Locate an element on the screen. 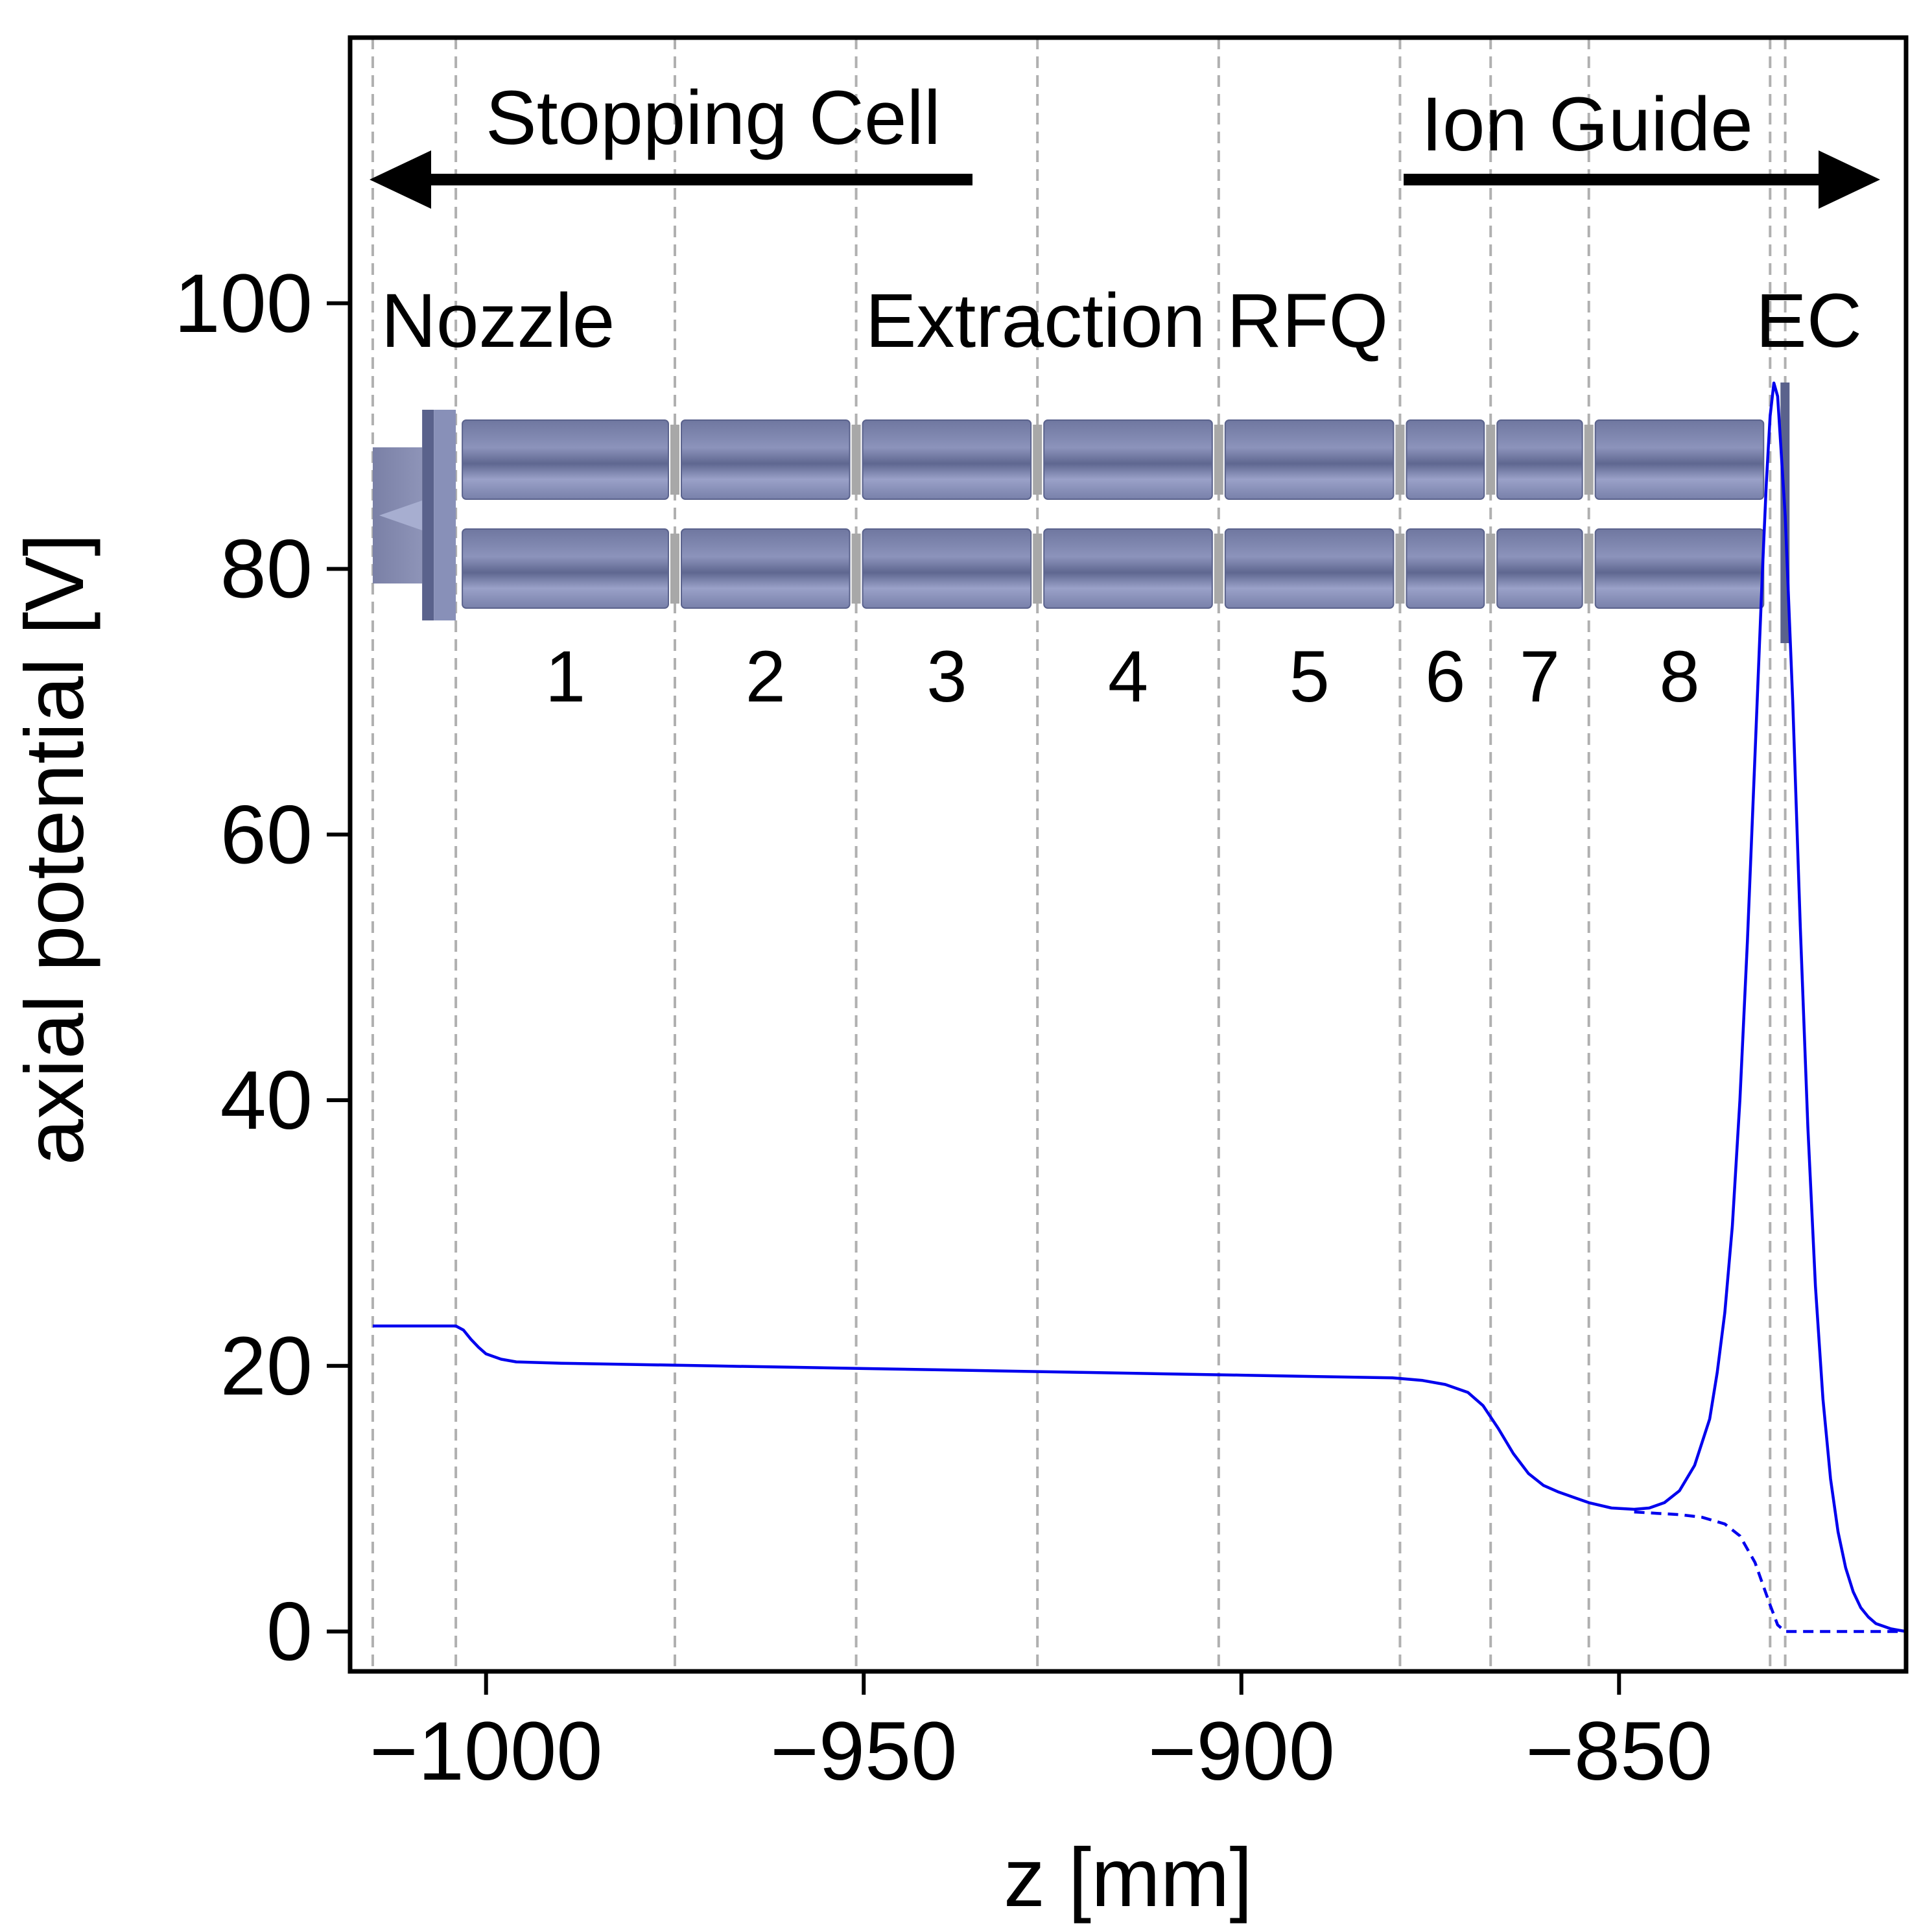 The width and height of the screenshot is (1932, 1932). rfq-segment-number: 8 is located at coordinates (1679, 676).